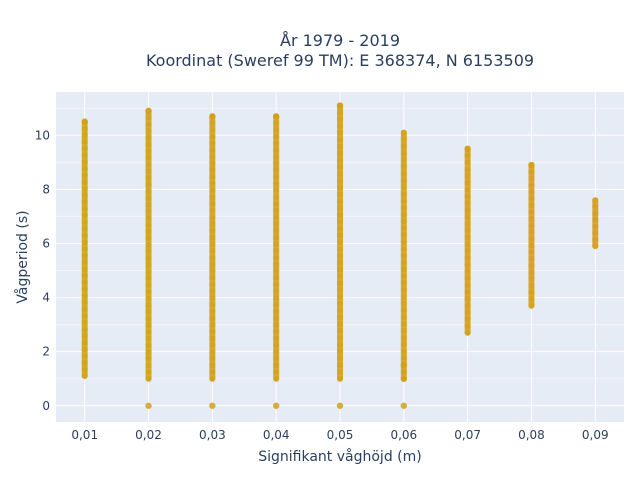 The height and width of the screenshot is (480, 640). I want to click on y-tick-label: 0, so click(46, 406).